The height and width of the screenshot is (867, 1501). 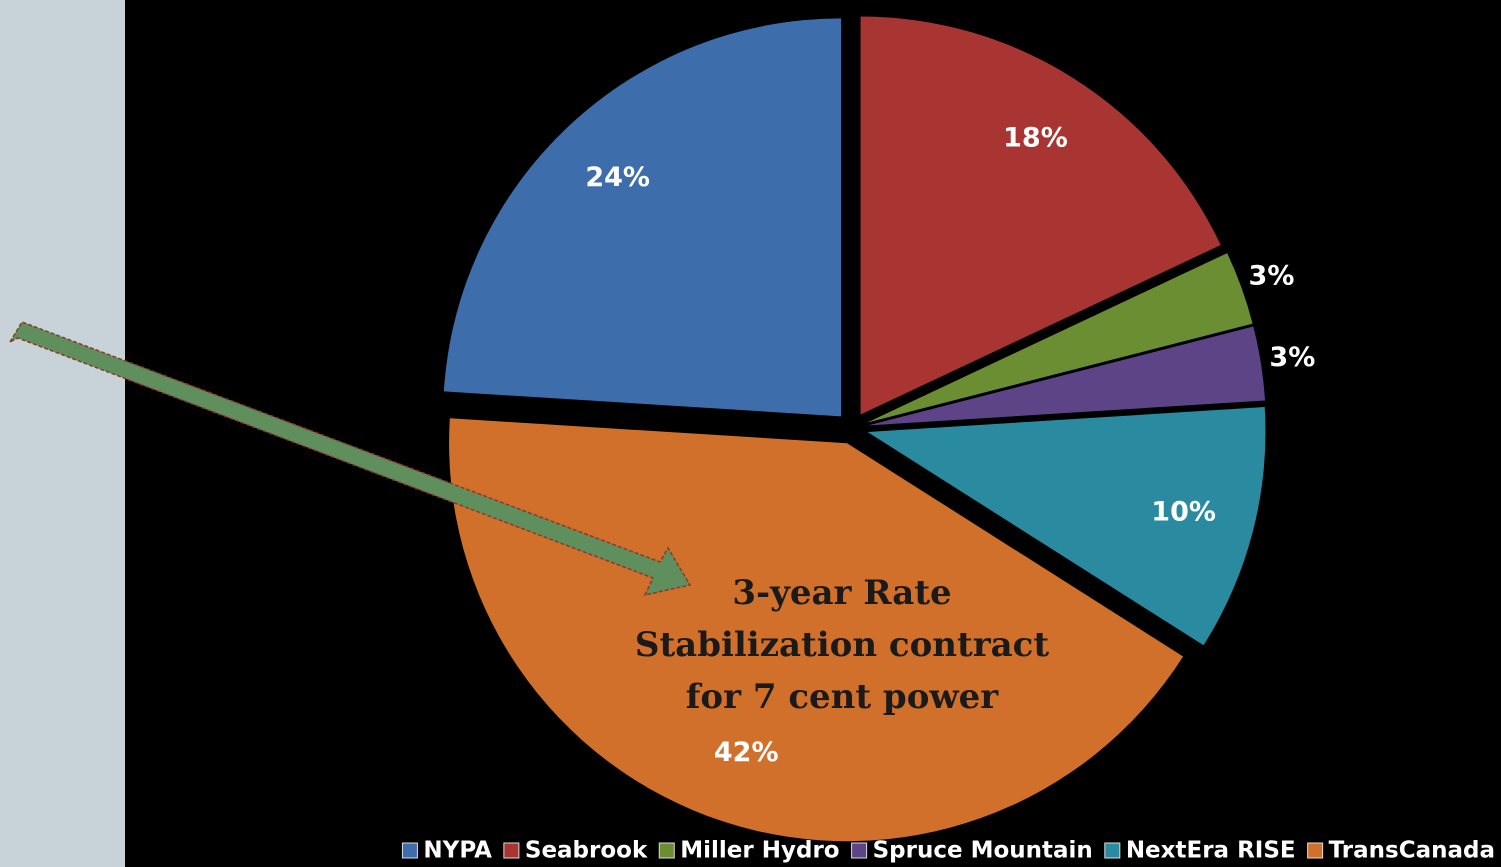 I want to click on legend-label: Spruce Mountain, so click(x=983, y=851).